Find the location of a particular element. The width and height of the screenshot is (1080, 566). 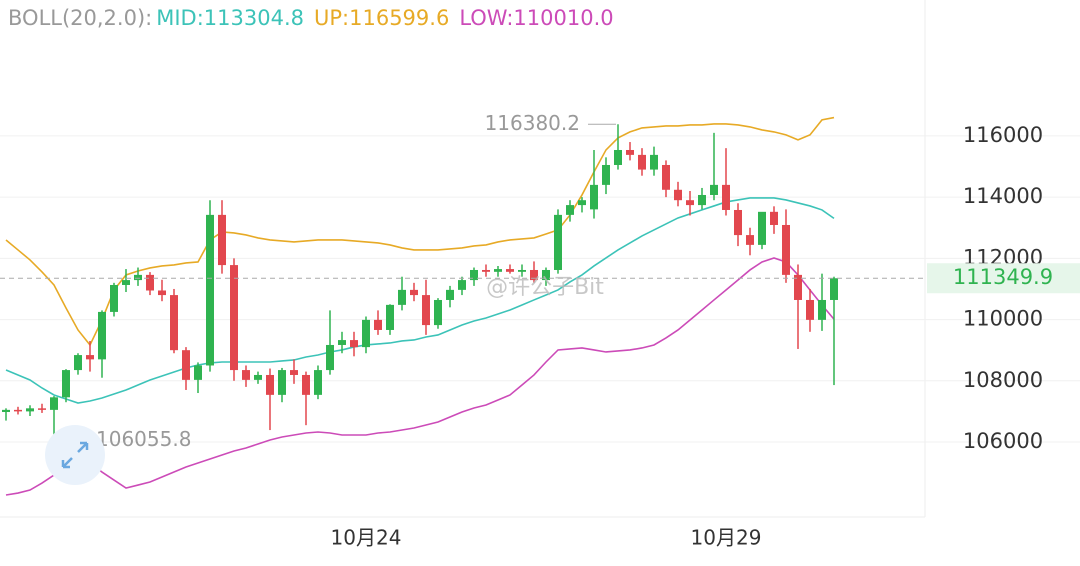

y-tick-label: 106000 is located at coordinates (1003, 441).